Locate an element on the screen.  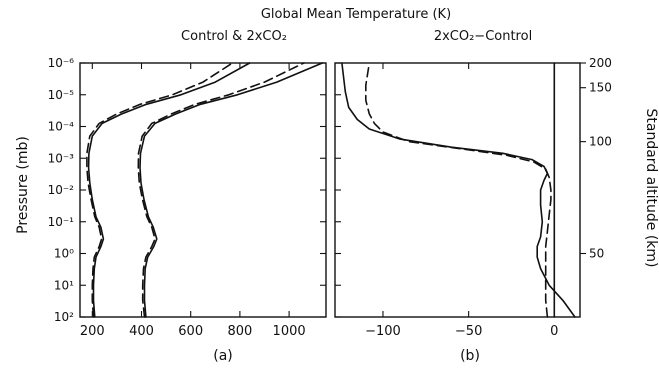
x-tick-label-b: −50 is located at coordinates (468, 331).